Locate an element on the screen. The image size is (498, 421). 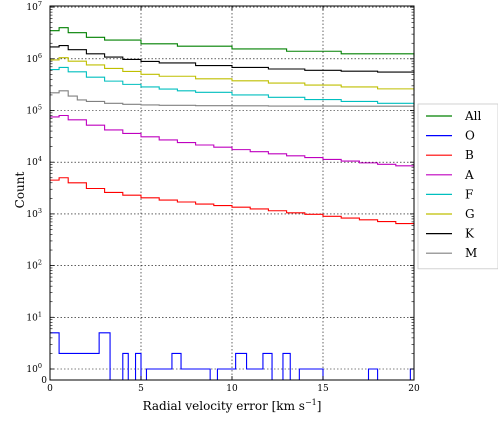
legend-label-b: B is located at coordinates (469, 155).